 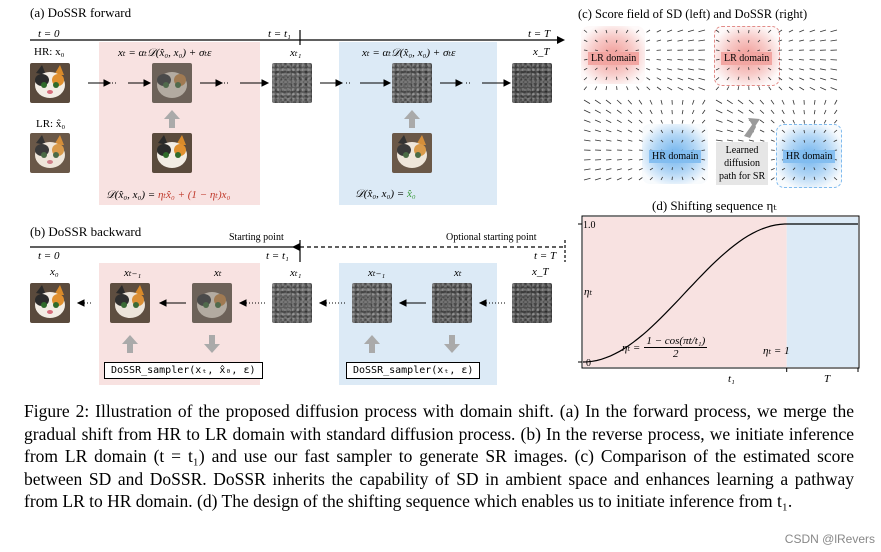 I want to click on label-xt1-b: xₜ₁, so click(x=296, y=273).